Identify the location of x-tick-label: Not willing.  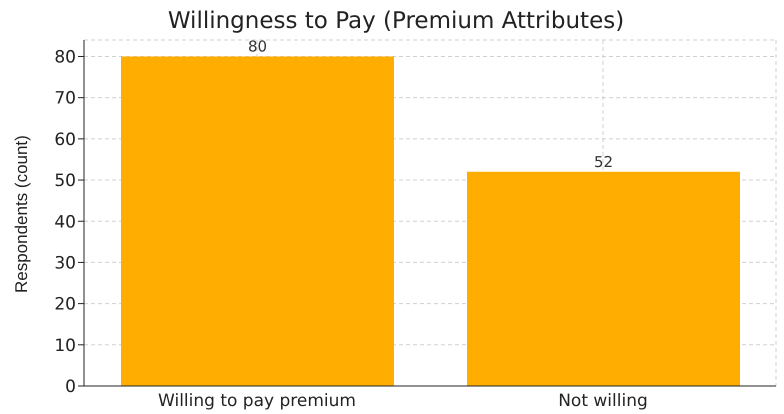
(603, 401).